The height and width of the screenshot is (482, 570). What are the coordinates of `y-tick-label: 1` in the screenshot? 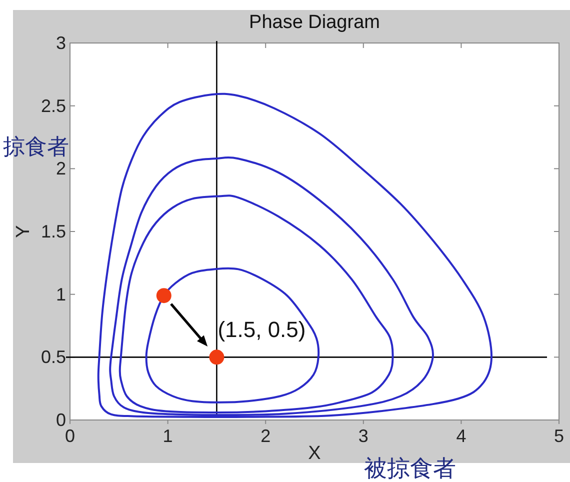 It's located at (61, 294).